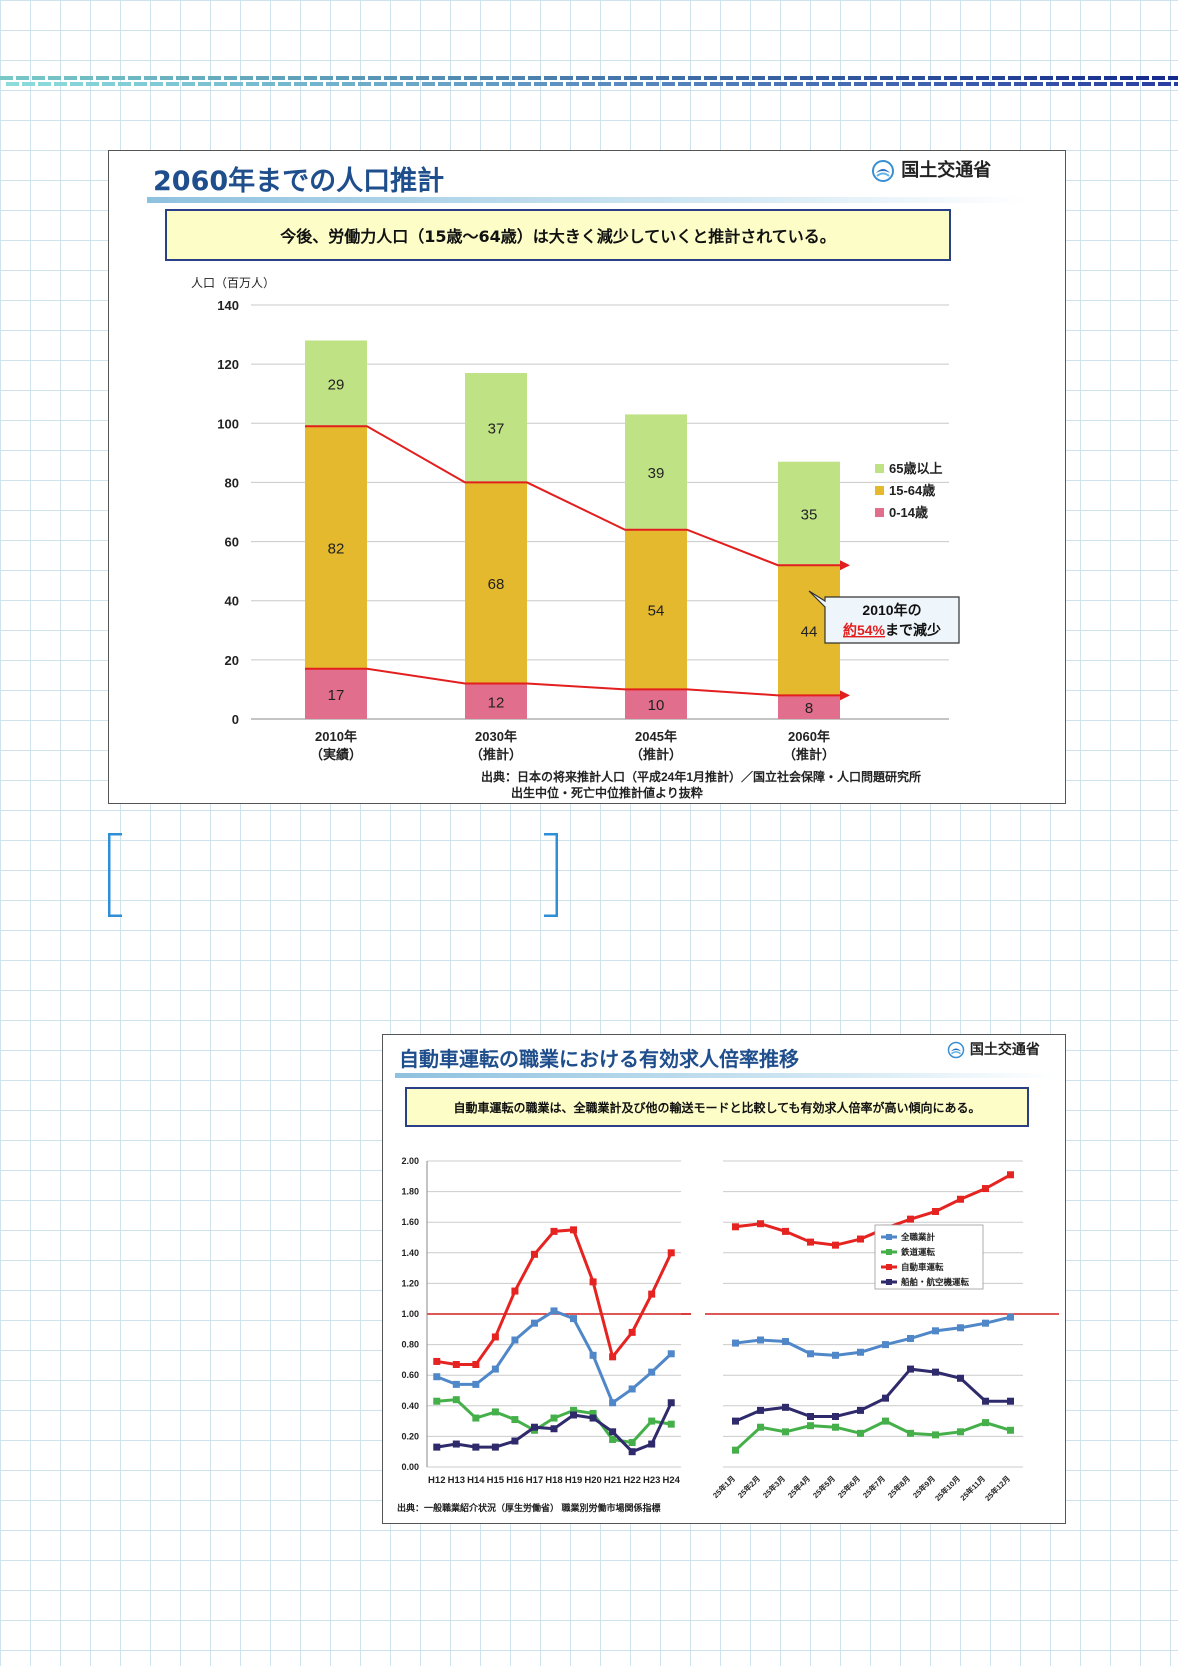  What do you see at coordinates (873, 1210) in the screenshot?
I see `series-line` at bounding box center [873, 1210].